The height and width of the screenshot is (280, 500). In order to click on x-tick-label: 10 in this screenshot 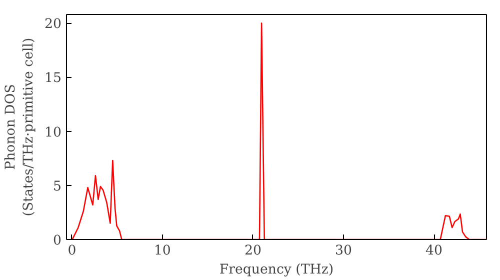, I will do `click(162, 251)`.